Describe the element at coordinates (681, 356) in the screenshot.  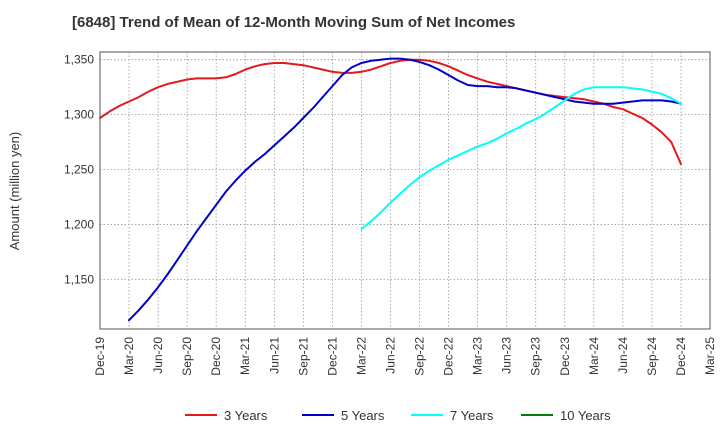
I see `x-tick-label: Dec-24` at that location.